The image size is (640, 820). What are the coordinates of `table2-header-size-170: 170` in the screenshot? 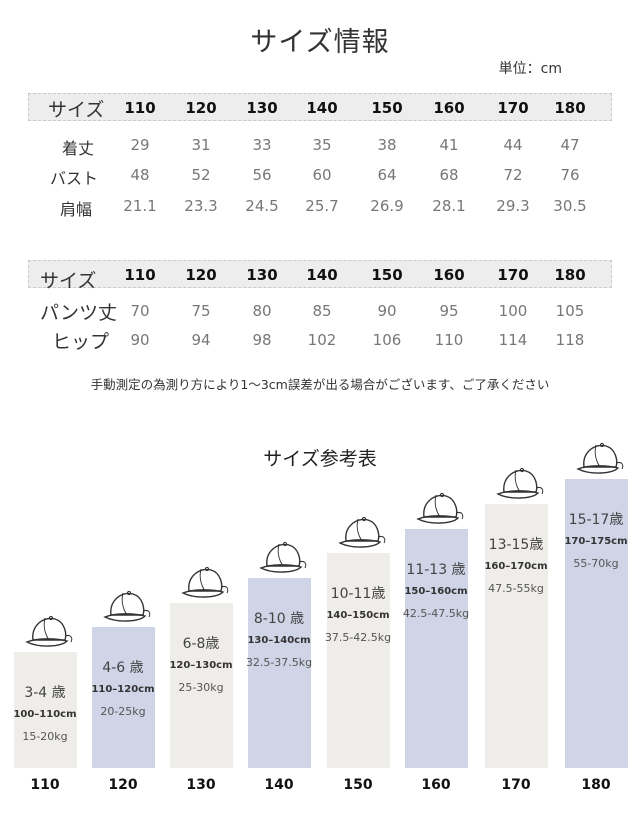 It's located at (513, 275).